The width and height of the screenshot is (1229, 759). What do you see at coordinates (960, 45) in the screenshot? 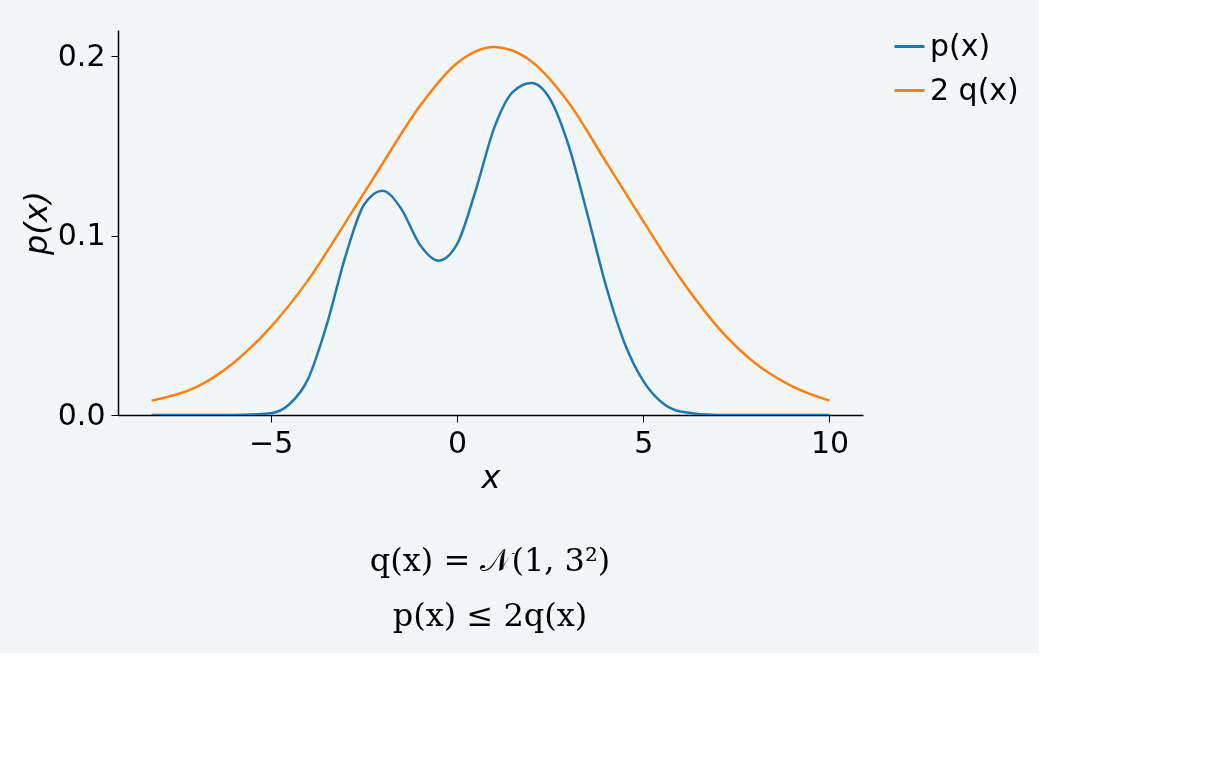
I see `legend-label: p(x)` at bounding box center [960, 45].